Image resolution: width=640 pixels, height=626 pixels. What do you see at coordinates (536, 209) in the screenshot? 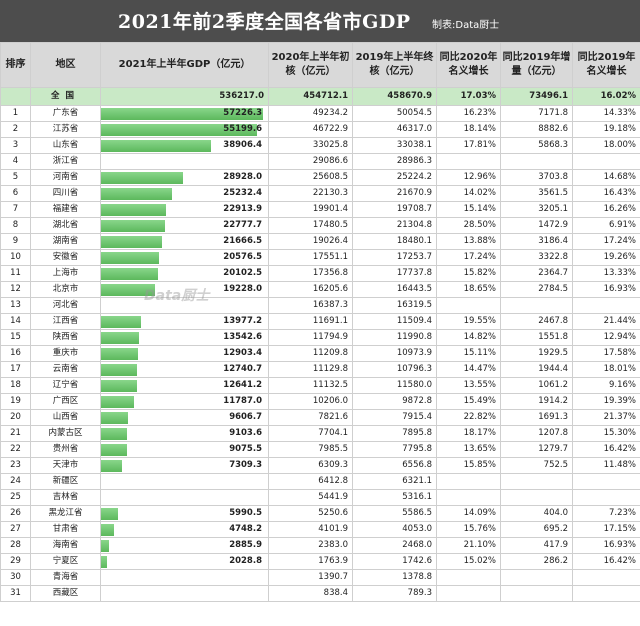
I see `table-cell-increment-2019: 3205.1` at bounding box center [536, 209].